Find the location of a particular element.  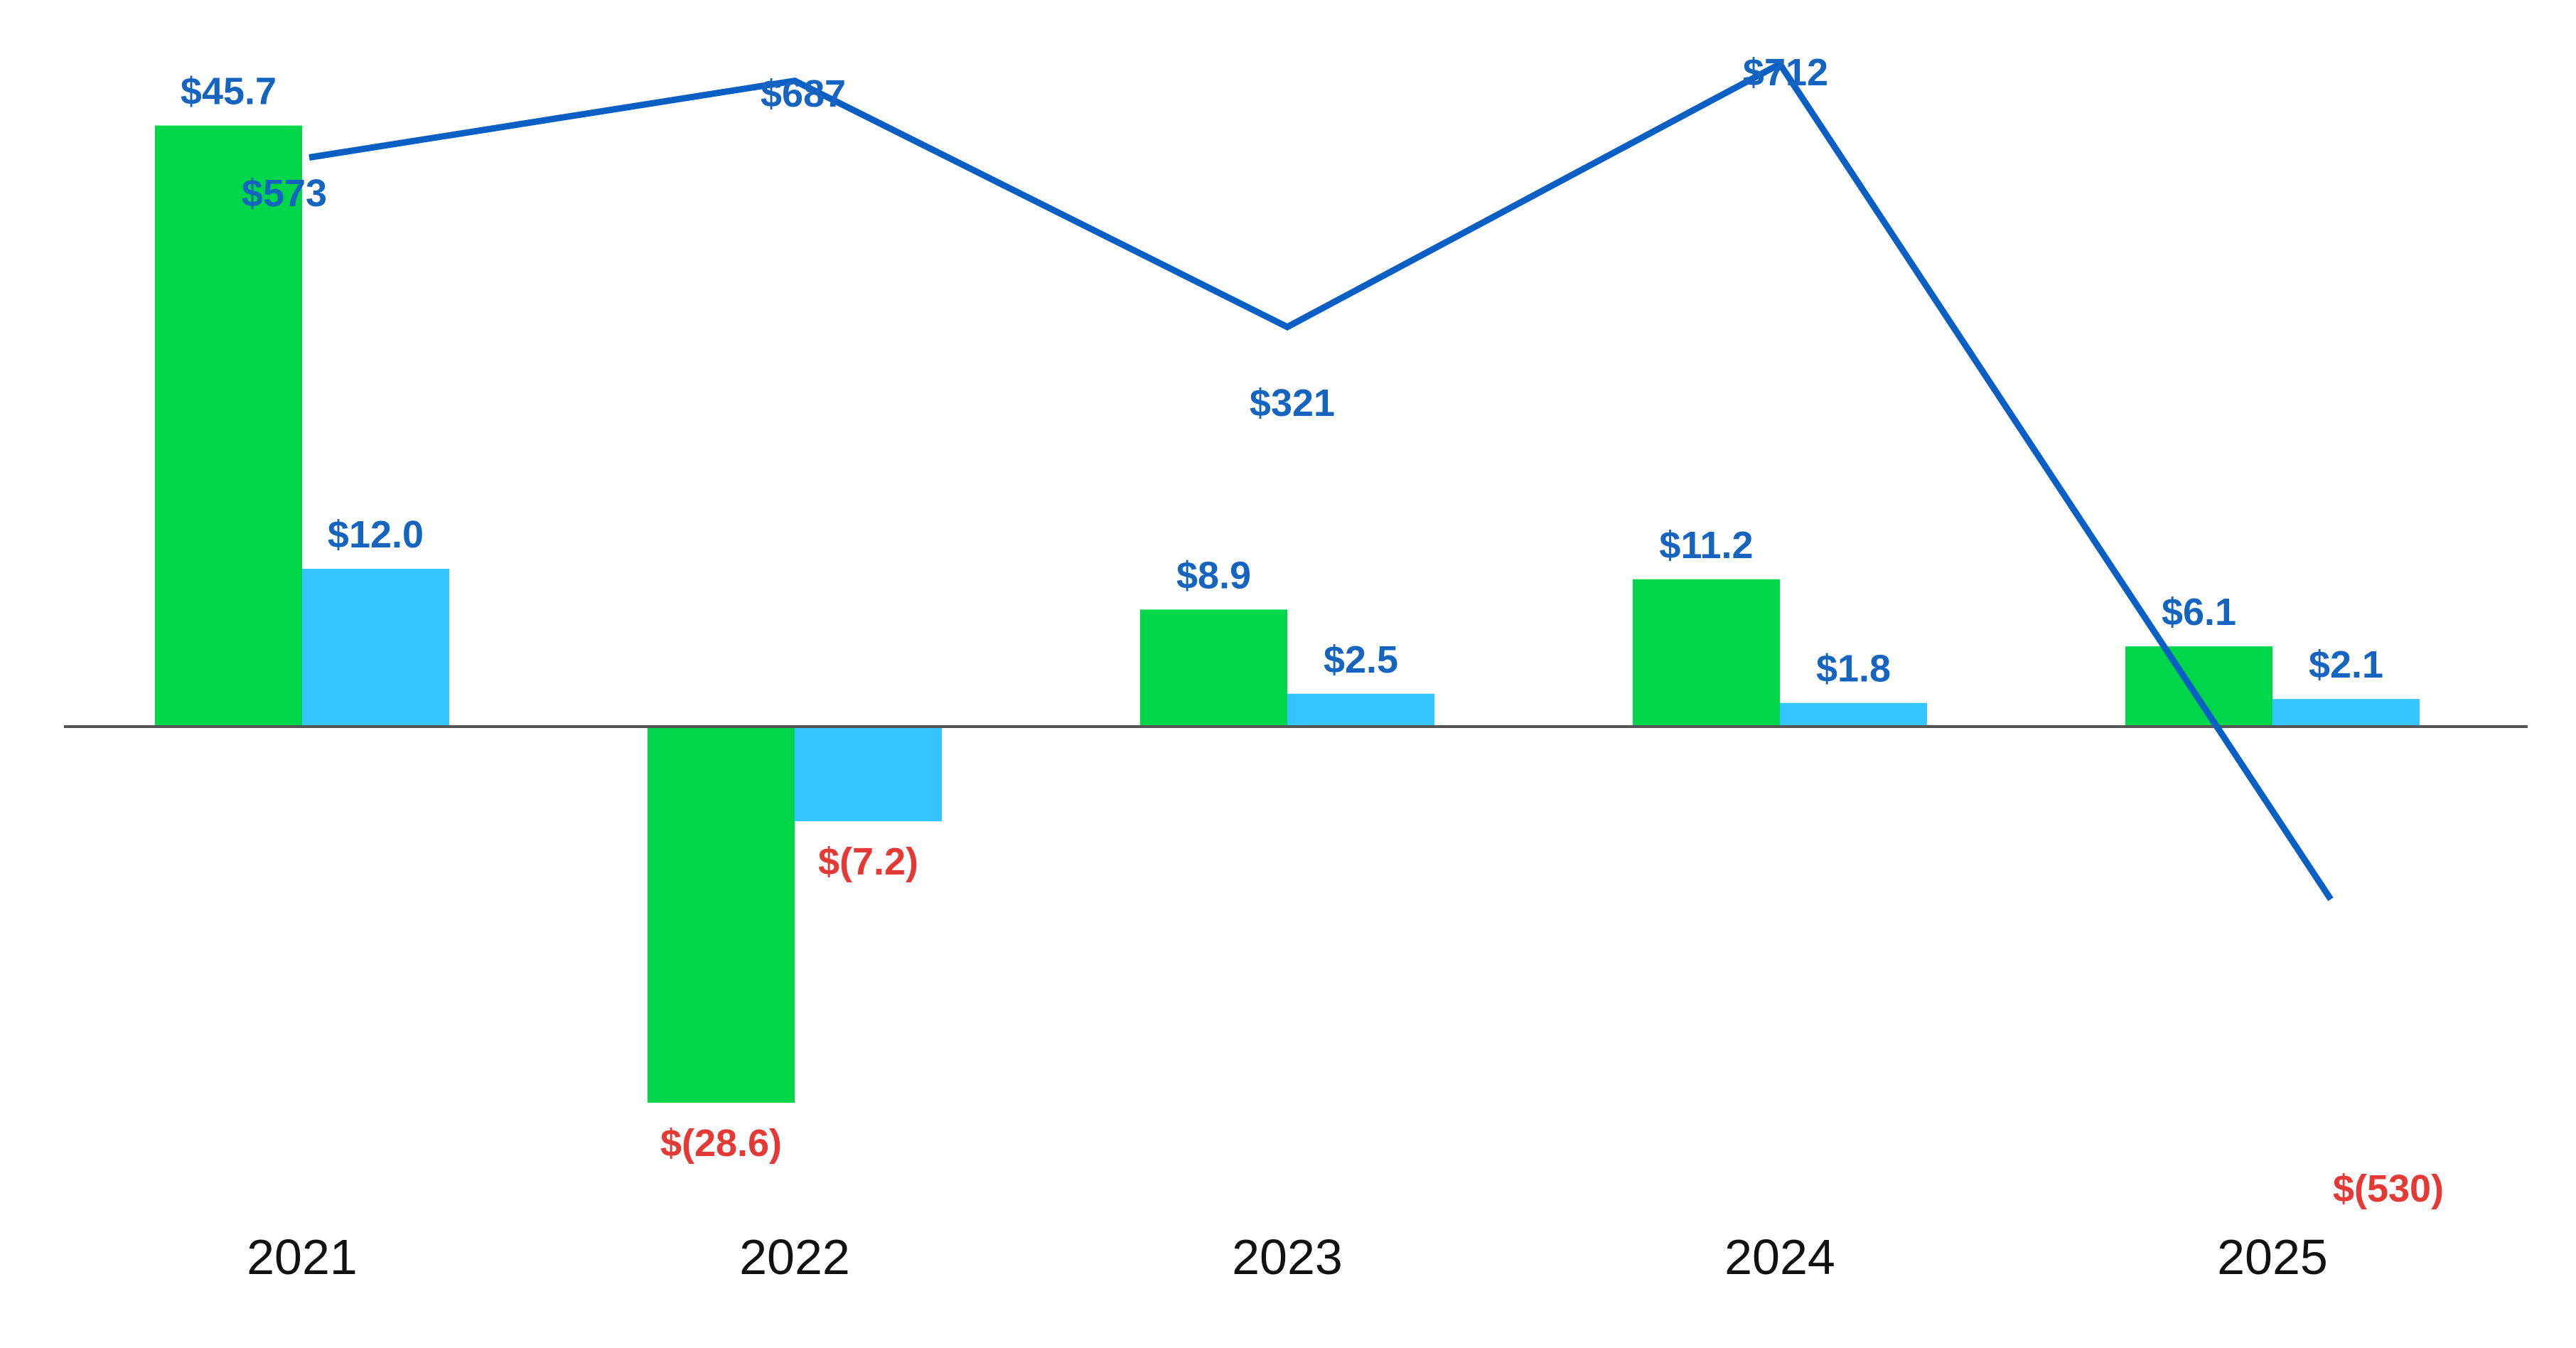

green-bar-2021 is located at coordinates (228, 426).